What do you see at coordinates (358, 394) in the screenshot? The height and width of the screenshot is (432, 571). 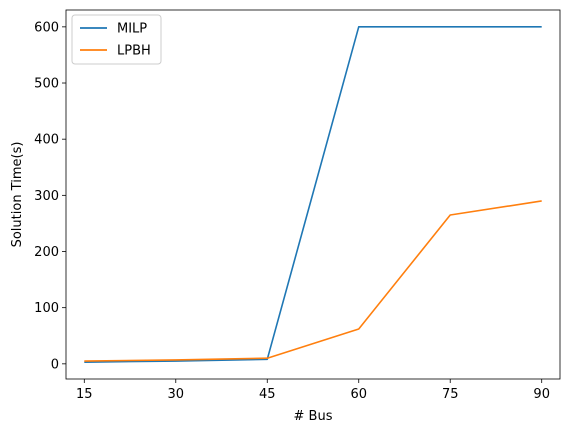 I see `x-tick-label: 60` at bounding box center [358, 394].